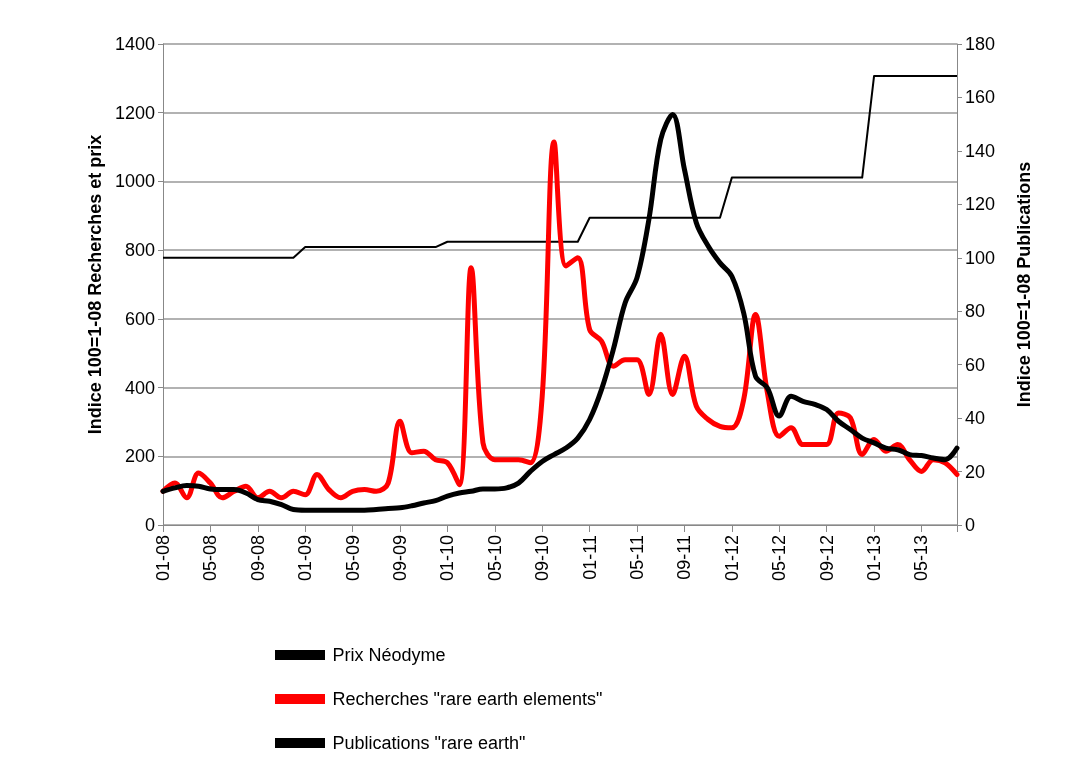  I want to click on x-tick-label: 01-12, so click(731, 558).